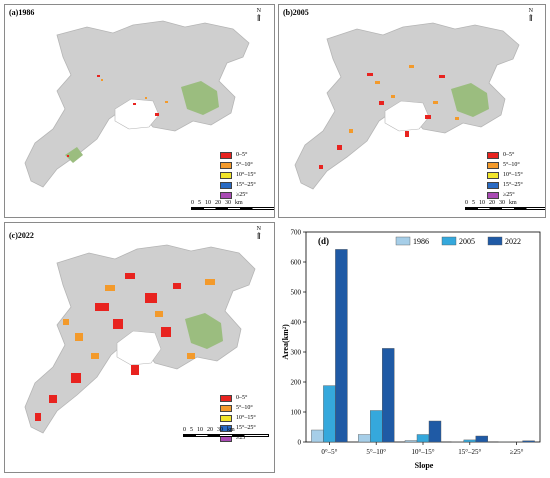 This screenshot has height=478, width=550. What do you see at coordinates (421, 241) in the screenshot?
I see `legend-label-1986: 1986` at bounding box center [421, 241].